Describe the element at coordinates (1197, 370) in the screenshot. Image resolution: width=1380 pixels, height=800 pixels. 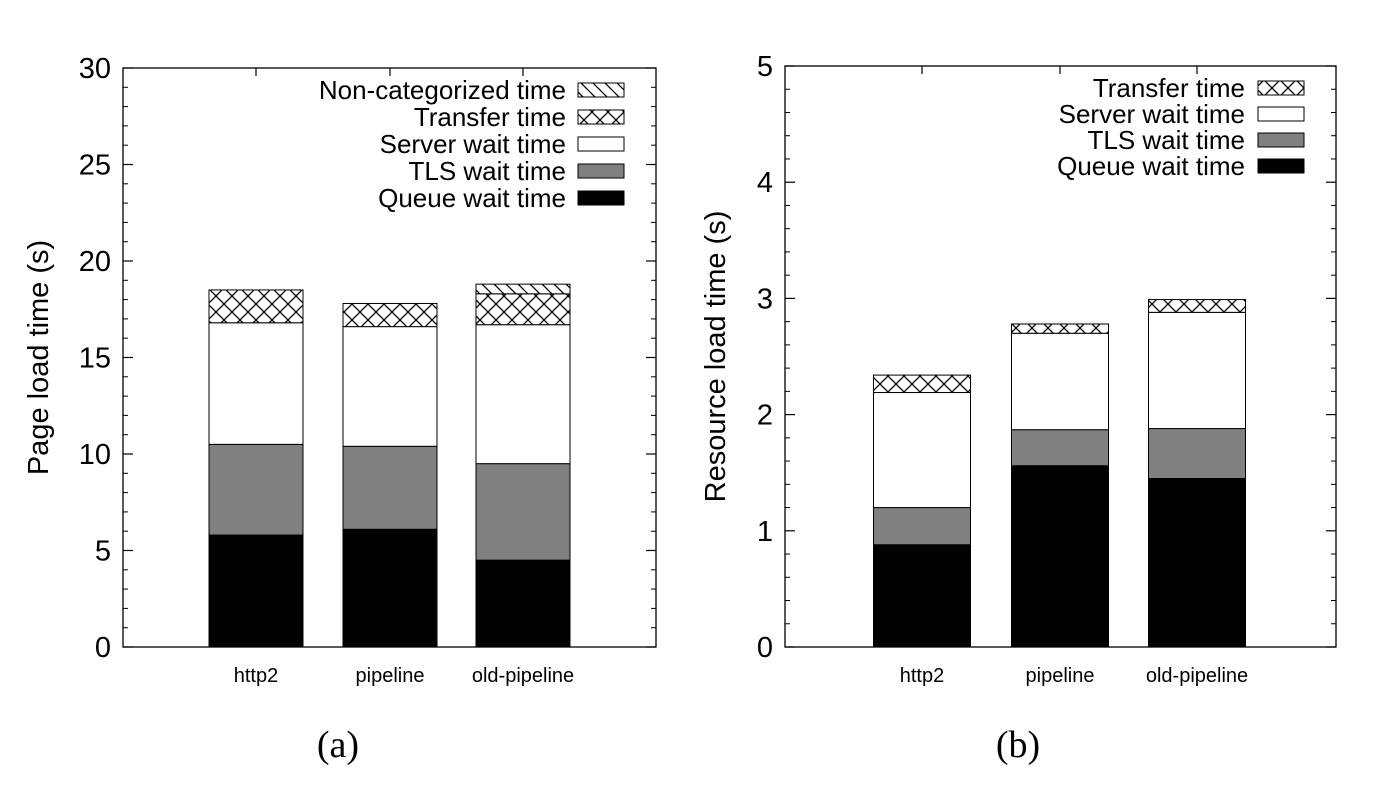
I see `bar-server-wait-time-old-pipeline-b` at that location.